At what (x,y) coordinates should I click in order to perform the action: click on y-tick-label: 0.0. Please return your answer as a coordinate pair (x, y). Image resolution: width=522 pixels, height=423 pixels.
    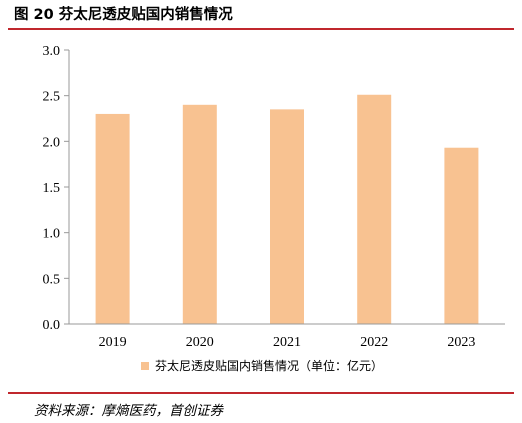
    Looking at the image, I should click on (52, 325).